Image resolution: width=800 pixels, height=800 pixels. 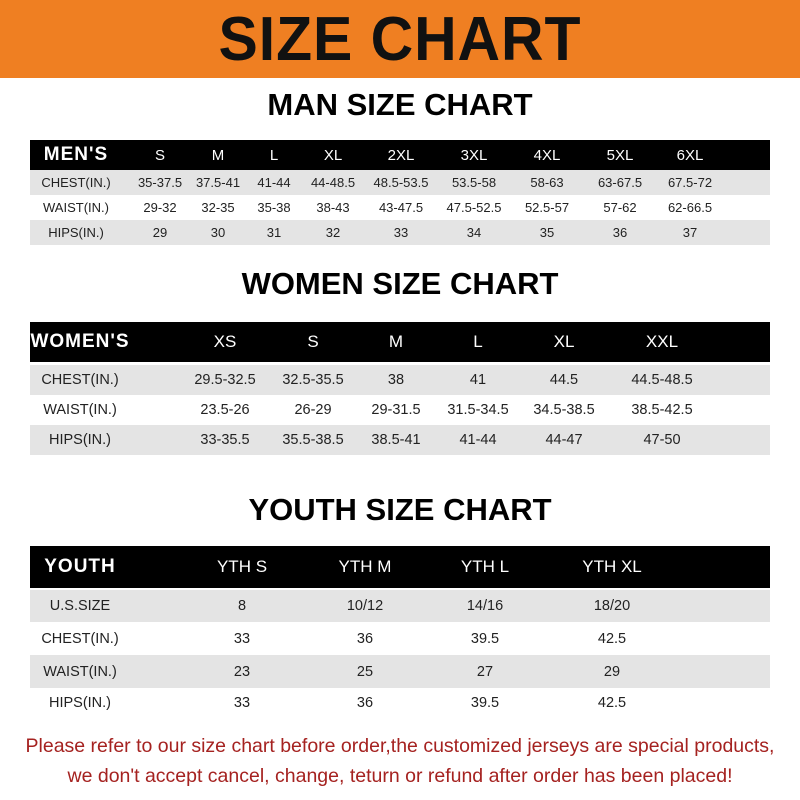 What do you see at coordinates (662, 341) in the screenshot?
I see `size-header-cell: XXL` at bounding box center [662, 341].